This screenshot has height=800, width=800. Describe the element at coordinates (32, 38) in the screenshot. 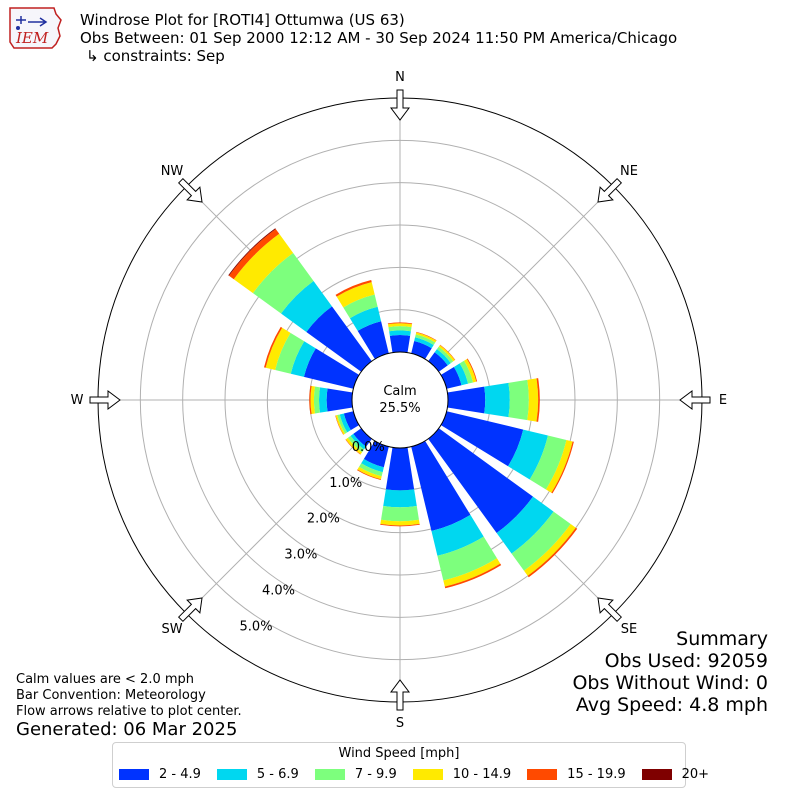

I see `logo-text: IEM` at that location.